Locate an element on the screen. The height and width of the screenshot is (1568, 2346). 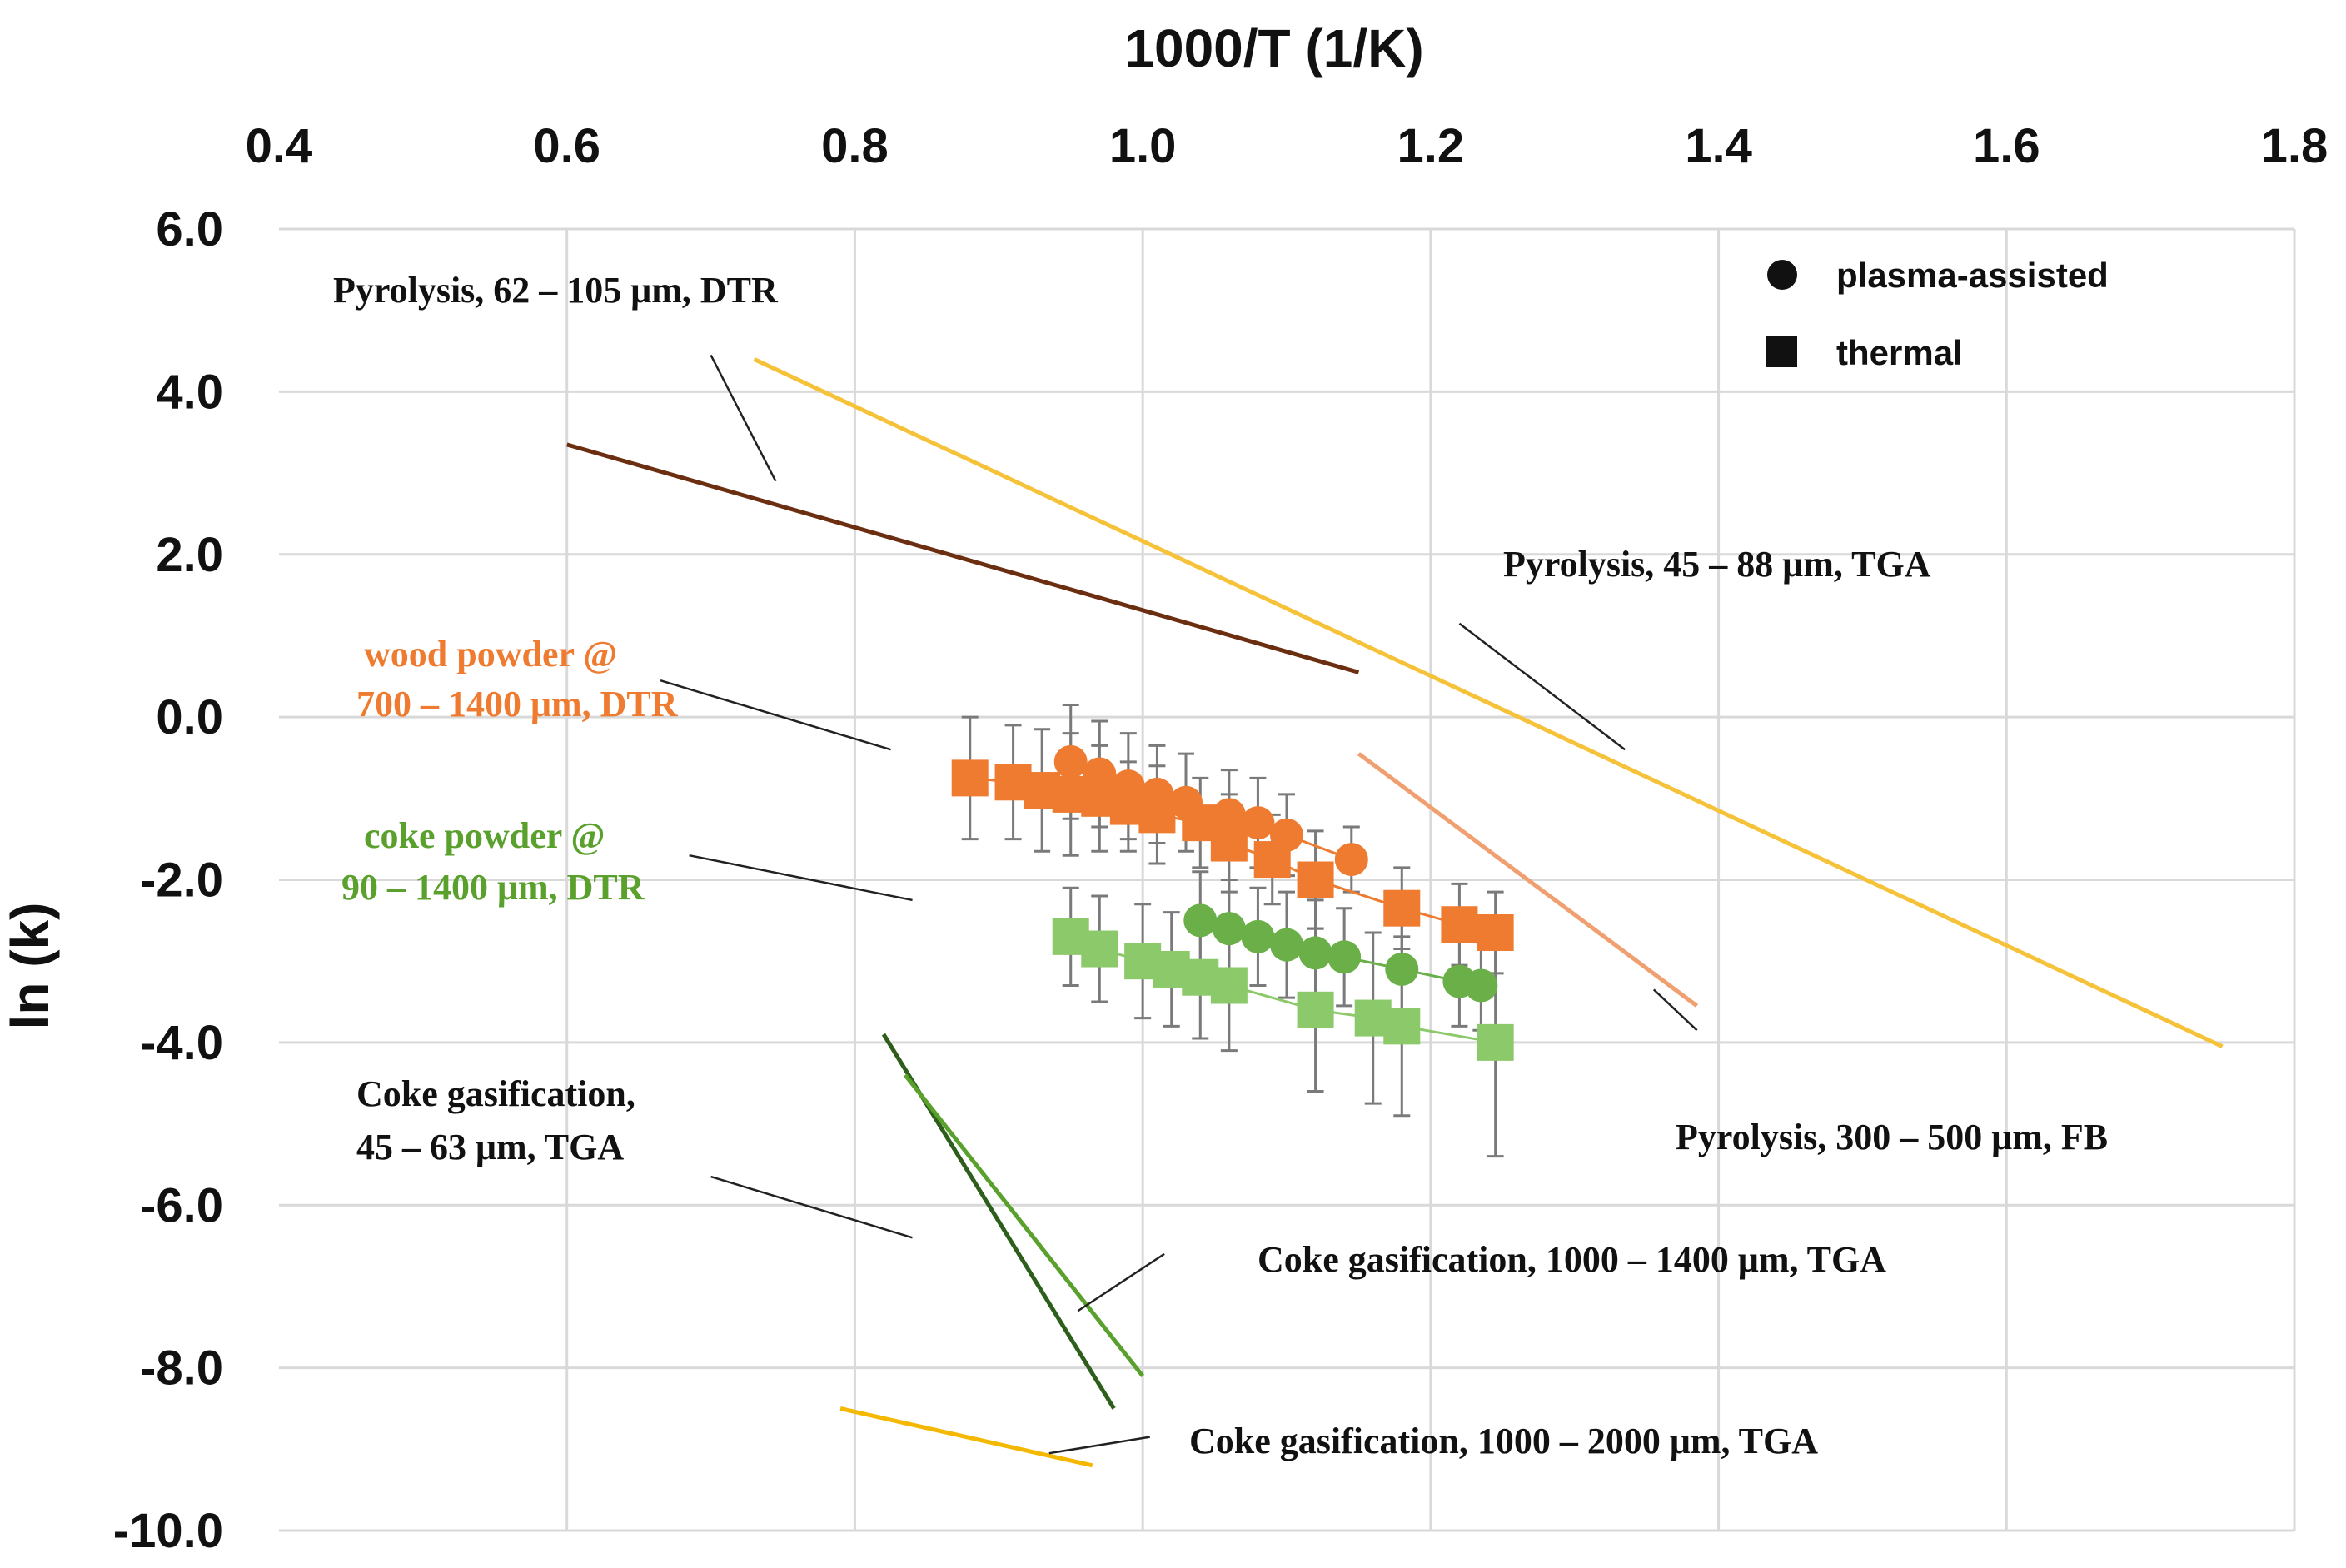
y-tick-label: -2.0 is located at coordinates (182, 881).